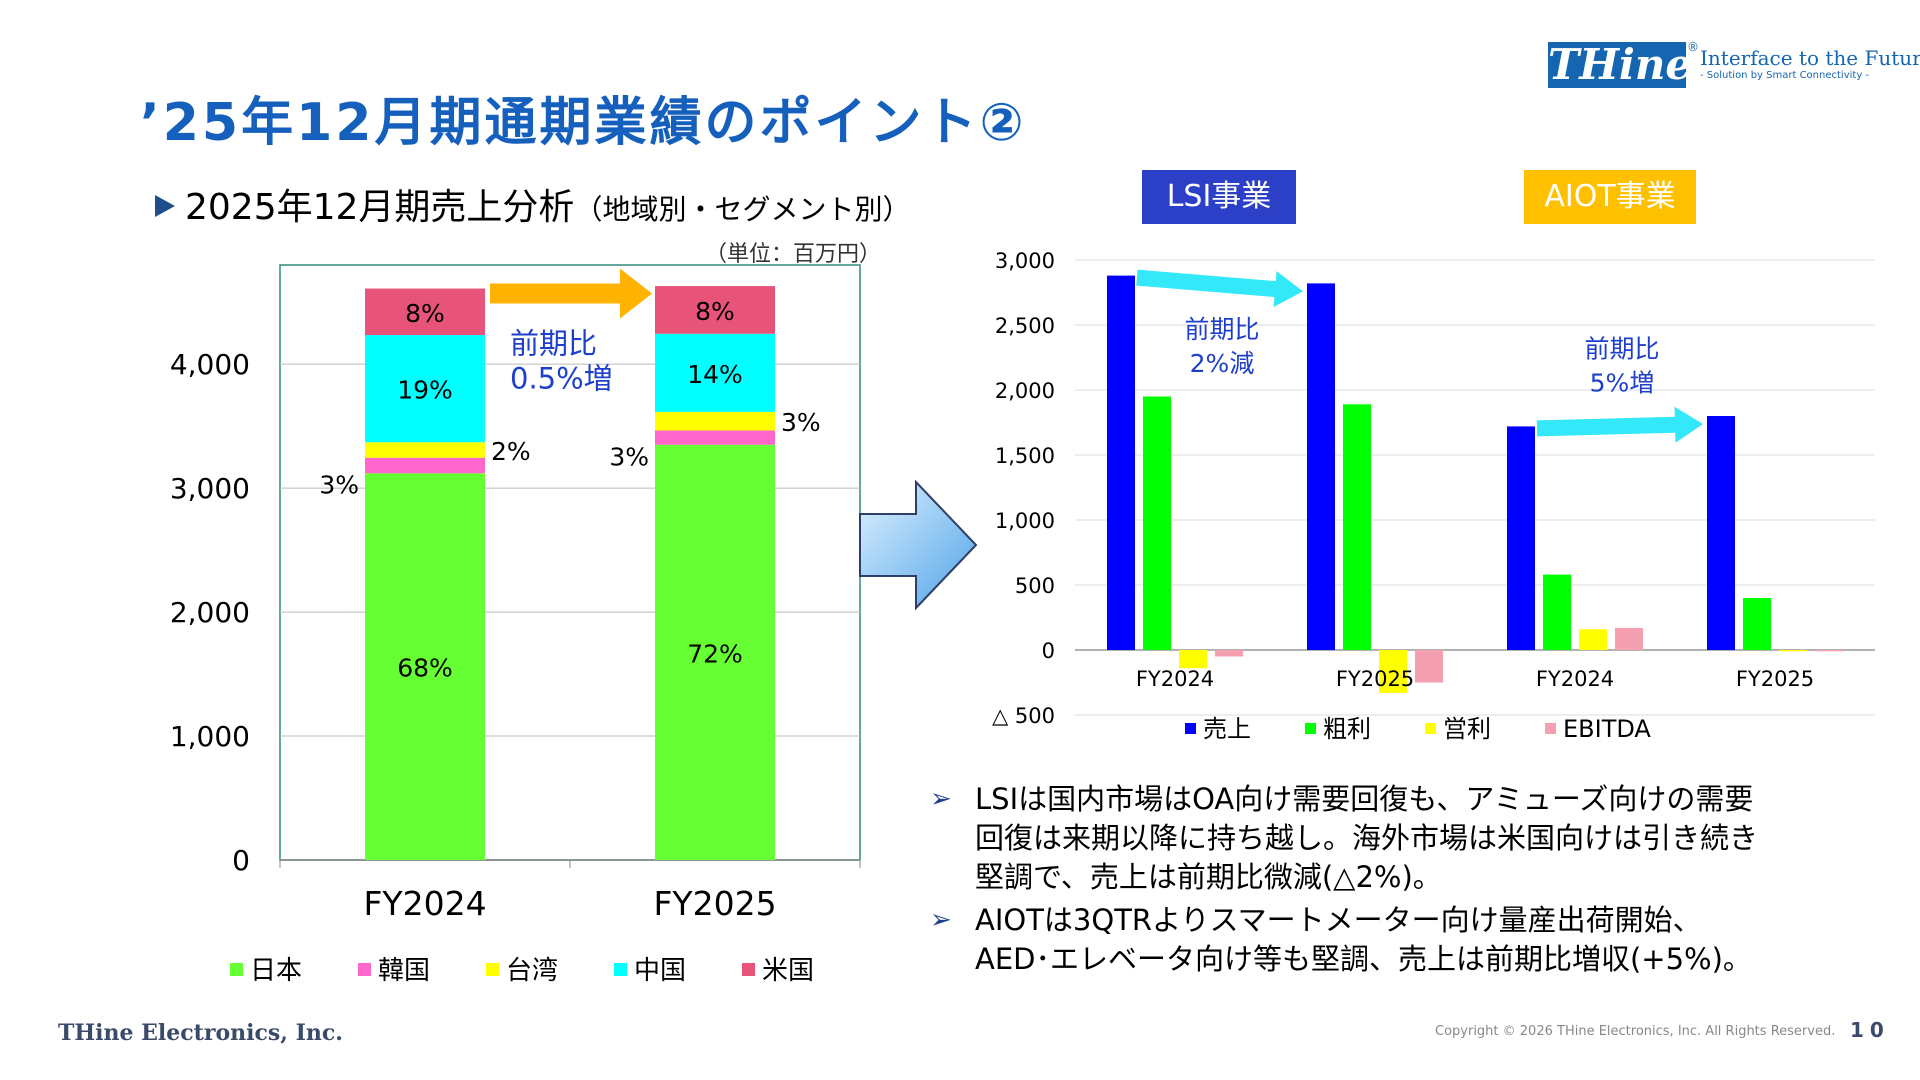  What do you see at coordinates (1227, 729) in the screenshot?
I see `legend-label: 売上` at bounding box center [1227, 729].